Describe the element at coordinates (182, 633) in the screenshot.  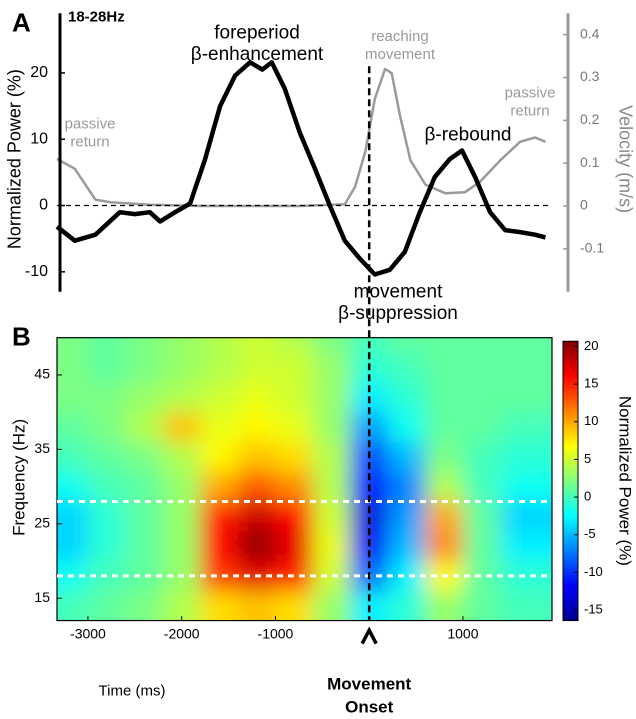
I see `x-tick-label: -2000` at that location.